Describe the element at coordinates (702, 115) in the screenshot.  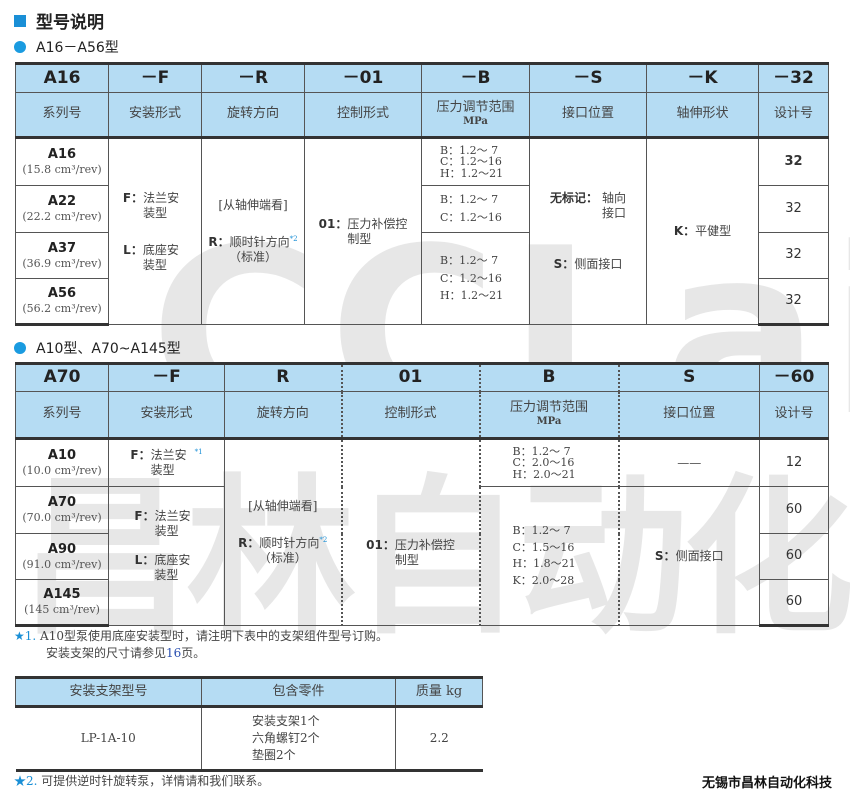
I see `header-cell: 轴伸形状` at that location.